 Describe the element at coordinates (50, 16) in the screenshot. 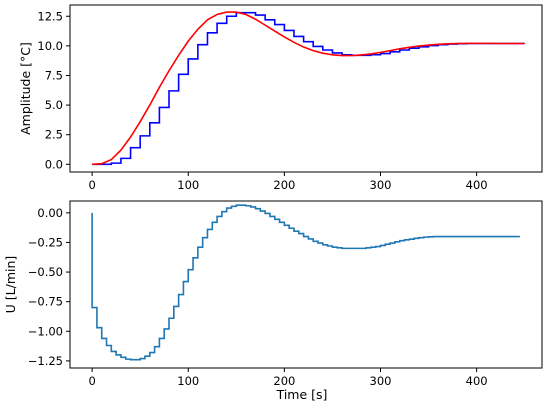

I see `temperature-y-tick-label: 12.5` at that location.